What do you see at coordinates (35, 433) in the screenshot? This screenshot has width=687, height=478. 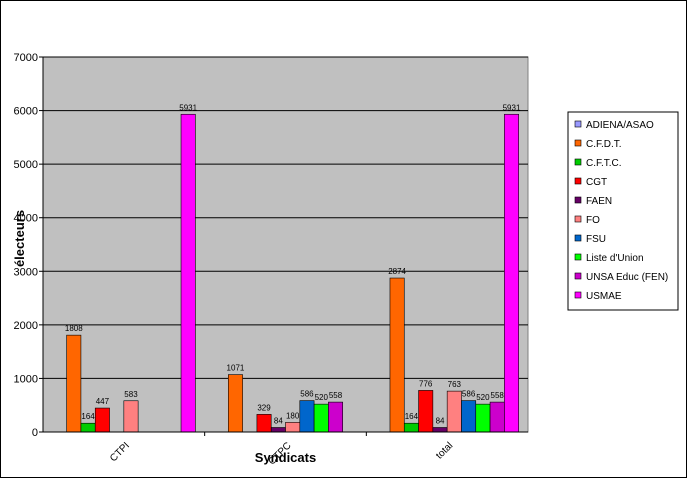 I see `y-tick-label: 0` at bounding box center [35, 433].